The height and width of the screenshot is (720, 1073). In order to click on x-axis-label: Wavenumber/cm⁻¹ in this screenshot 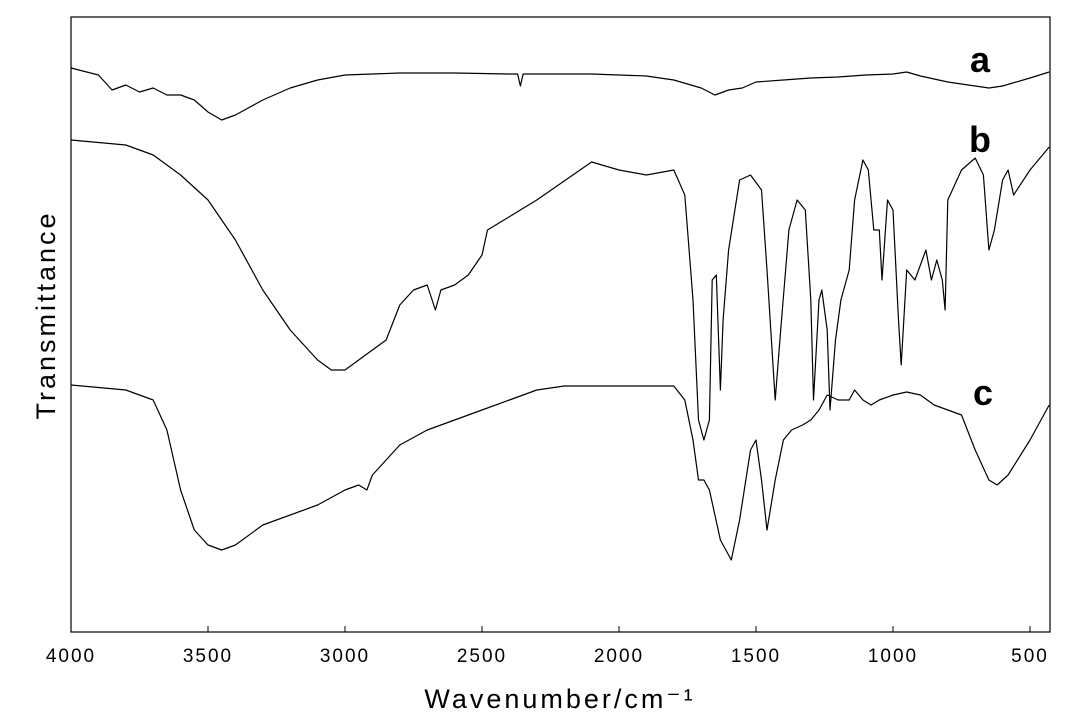, I will do `click(559, 699)`.